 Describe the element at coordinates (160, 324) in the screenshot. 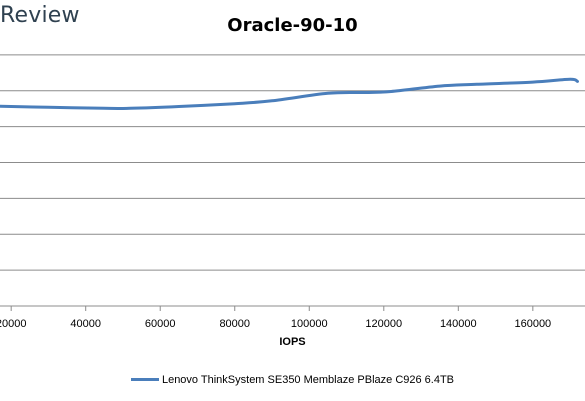

I see `x-tick-label: 60000` at that location.